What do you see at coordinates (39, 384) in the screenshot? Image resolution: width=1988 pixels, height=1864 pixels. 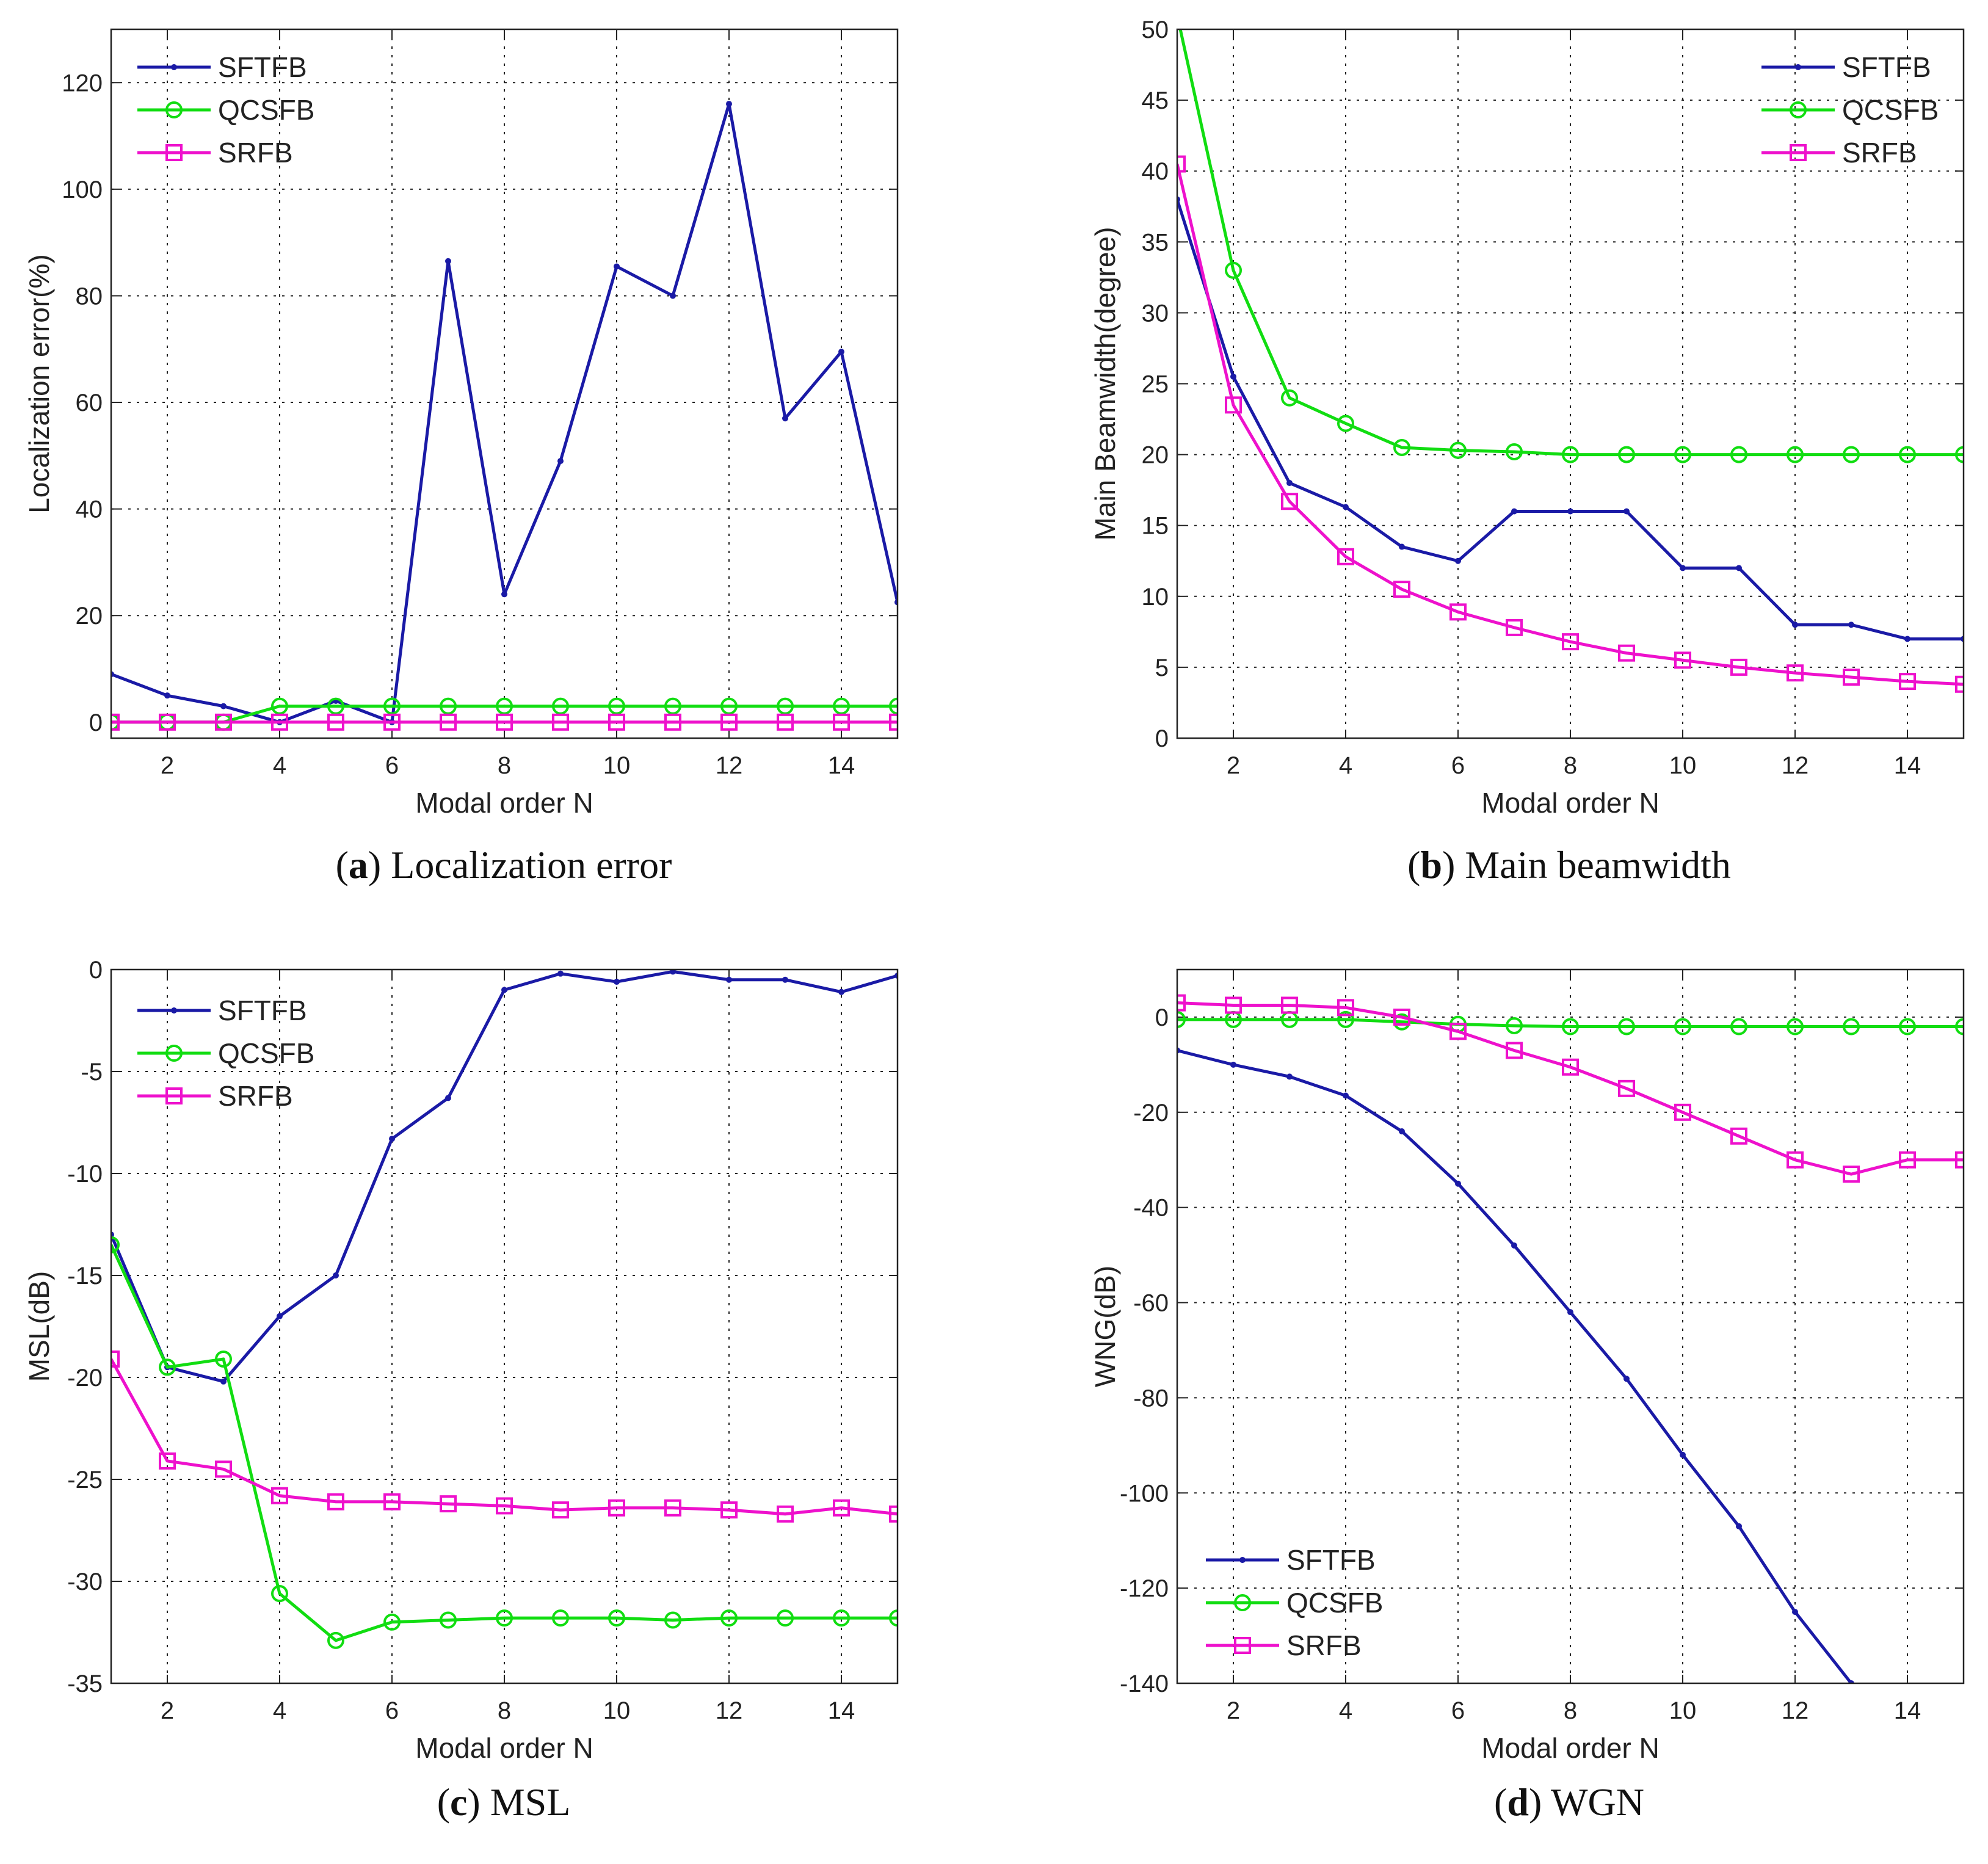 I see `y-axis-label: Localization error(%)` at bounding box center [39, 384].